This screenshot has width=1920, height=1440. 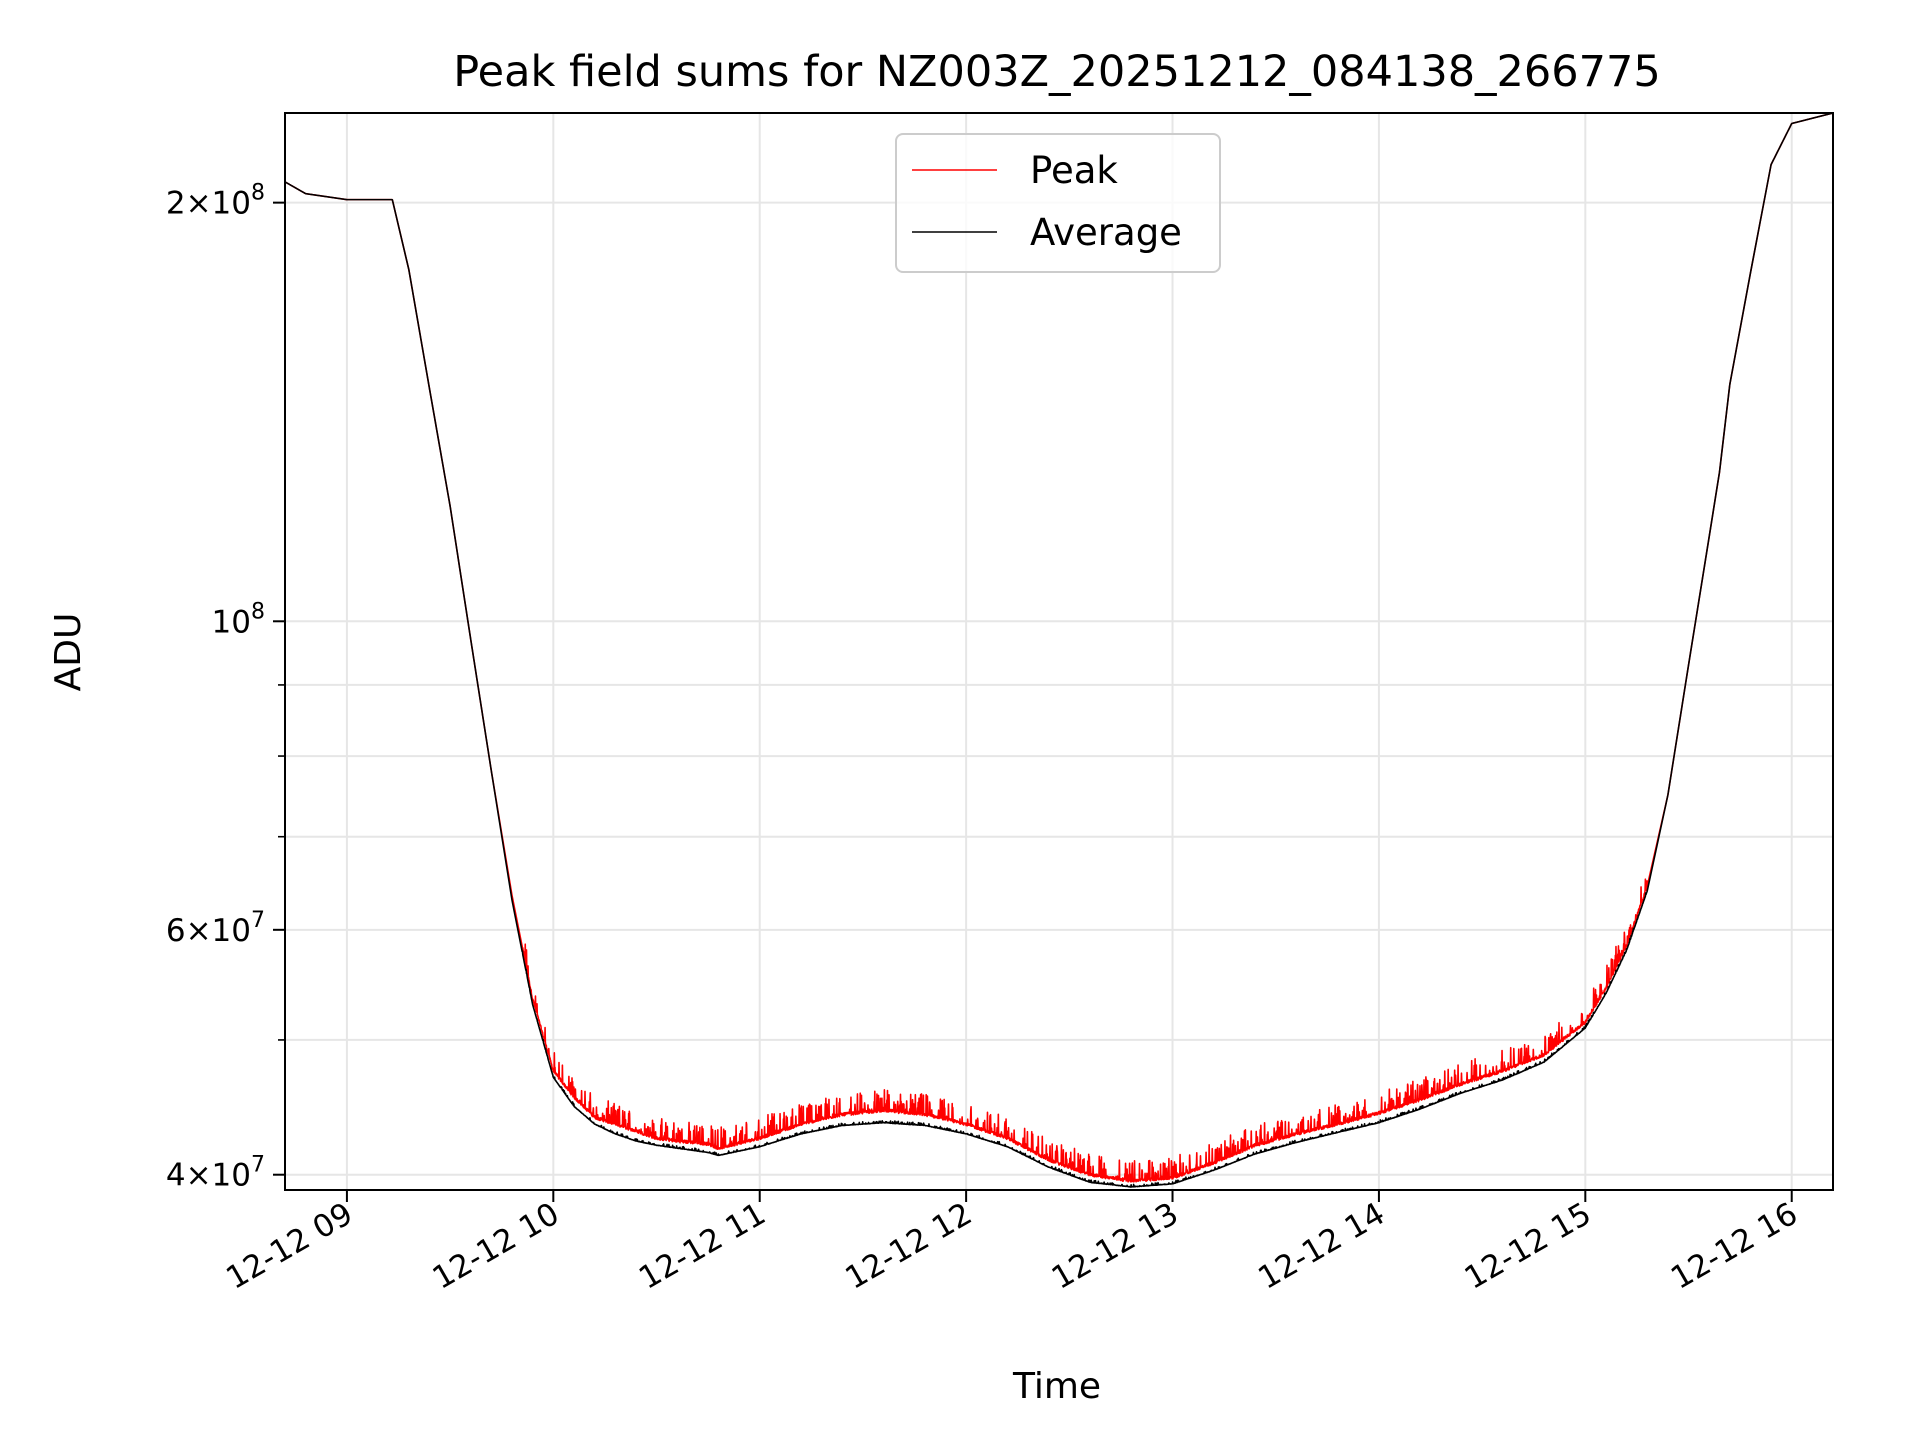 I want to click on x-axis-label: Time, so click(x=1056, y=1386).